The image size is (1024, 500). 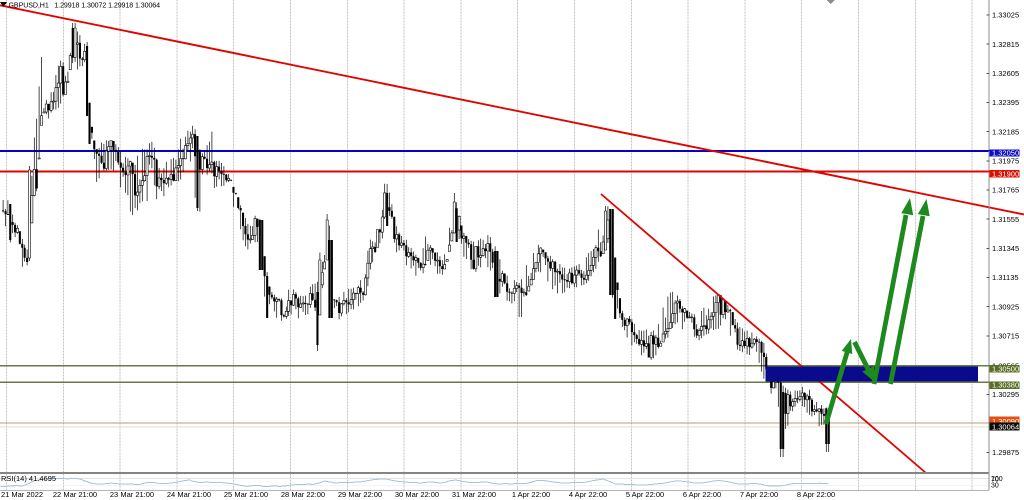 I want to click on svg-text: 4 Apr 22:00, so click(x=588, y=494).